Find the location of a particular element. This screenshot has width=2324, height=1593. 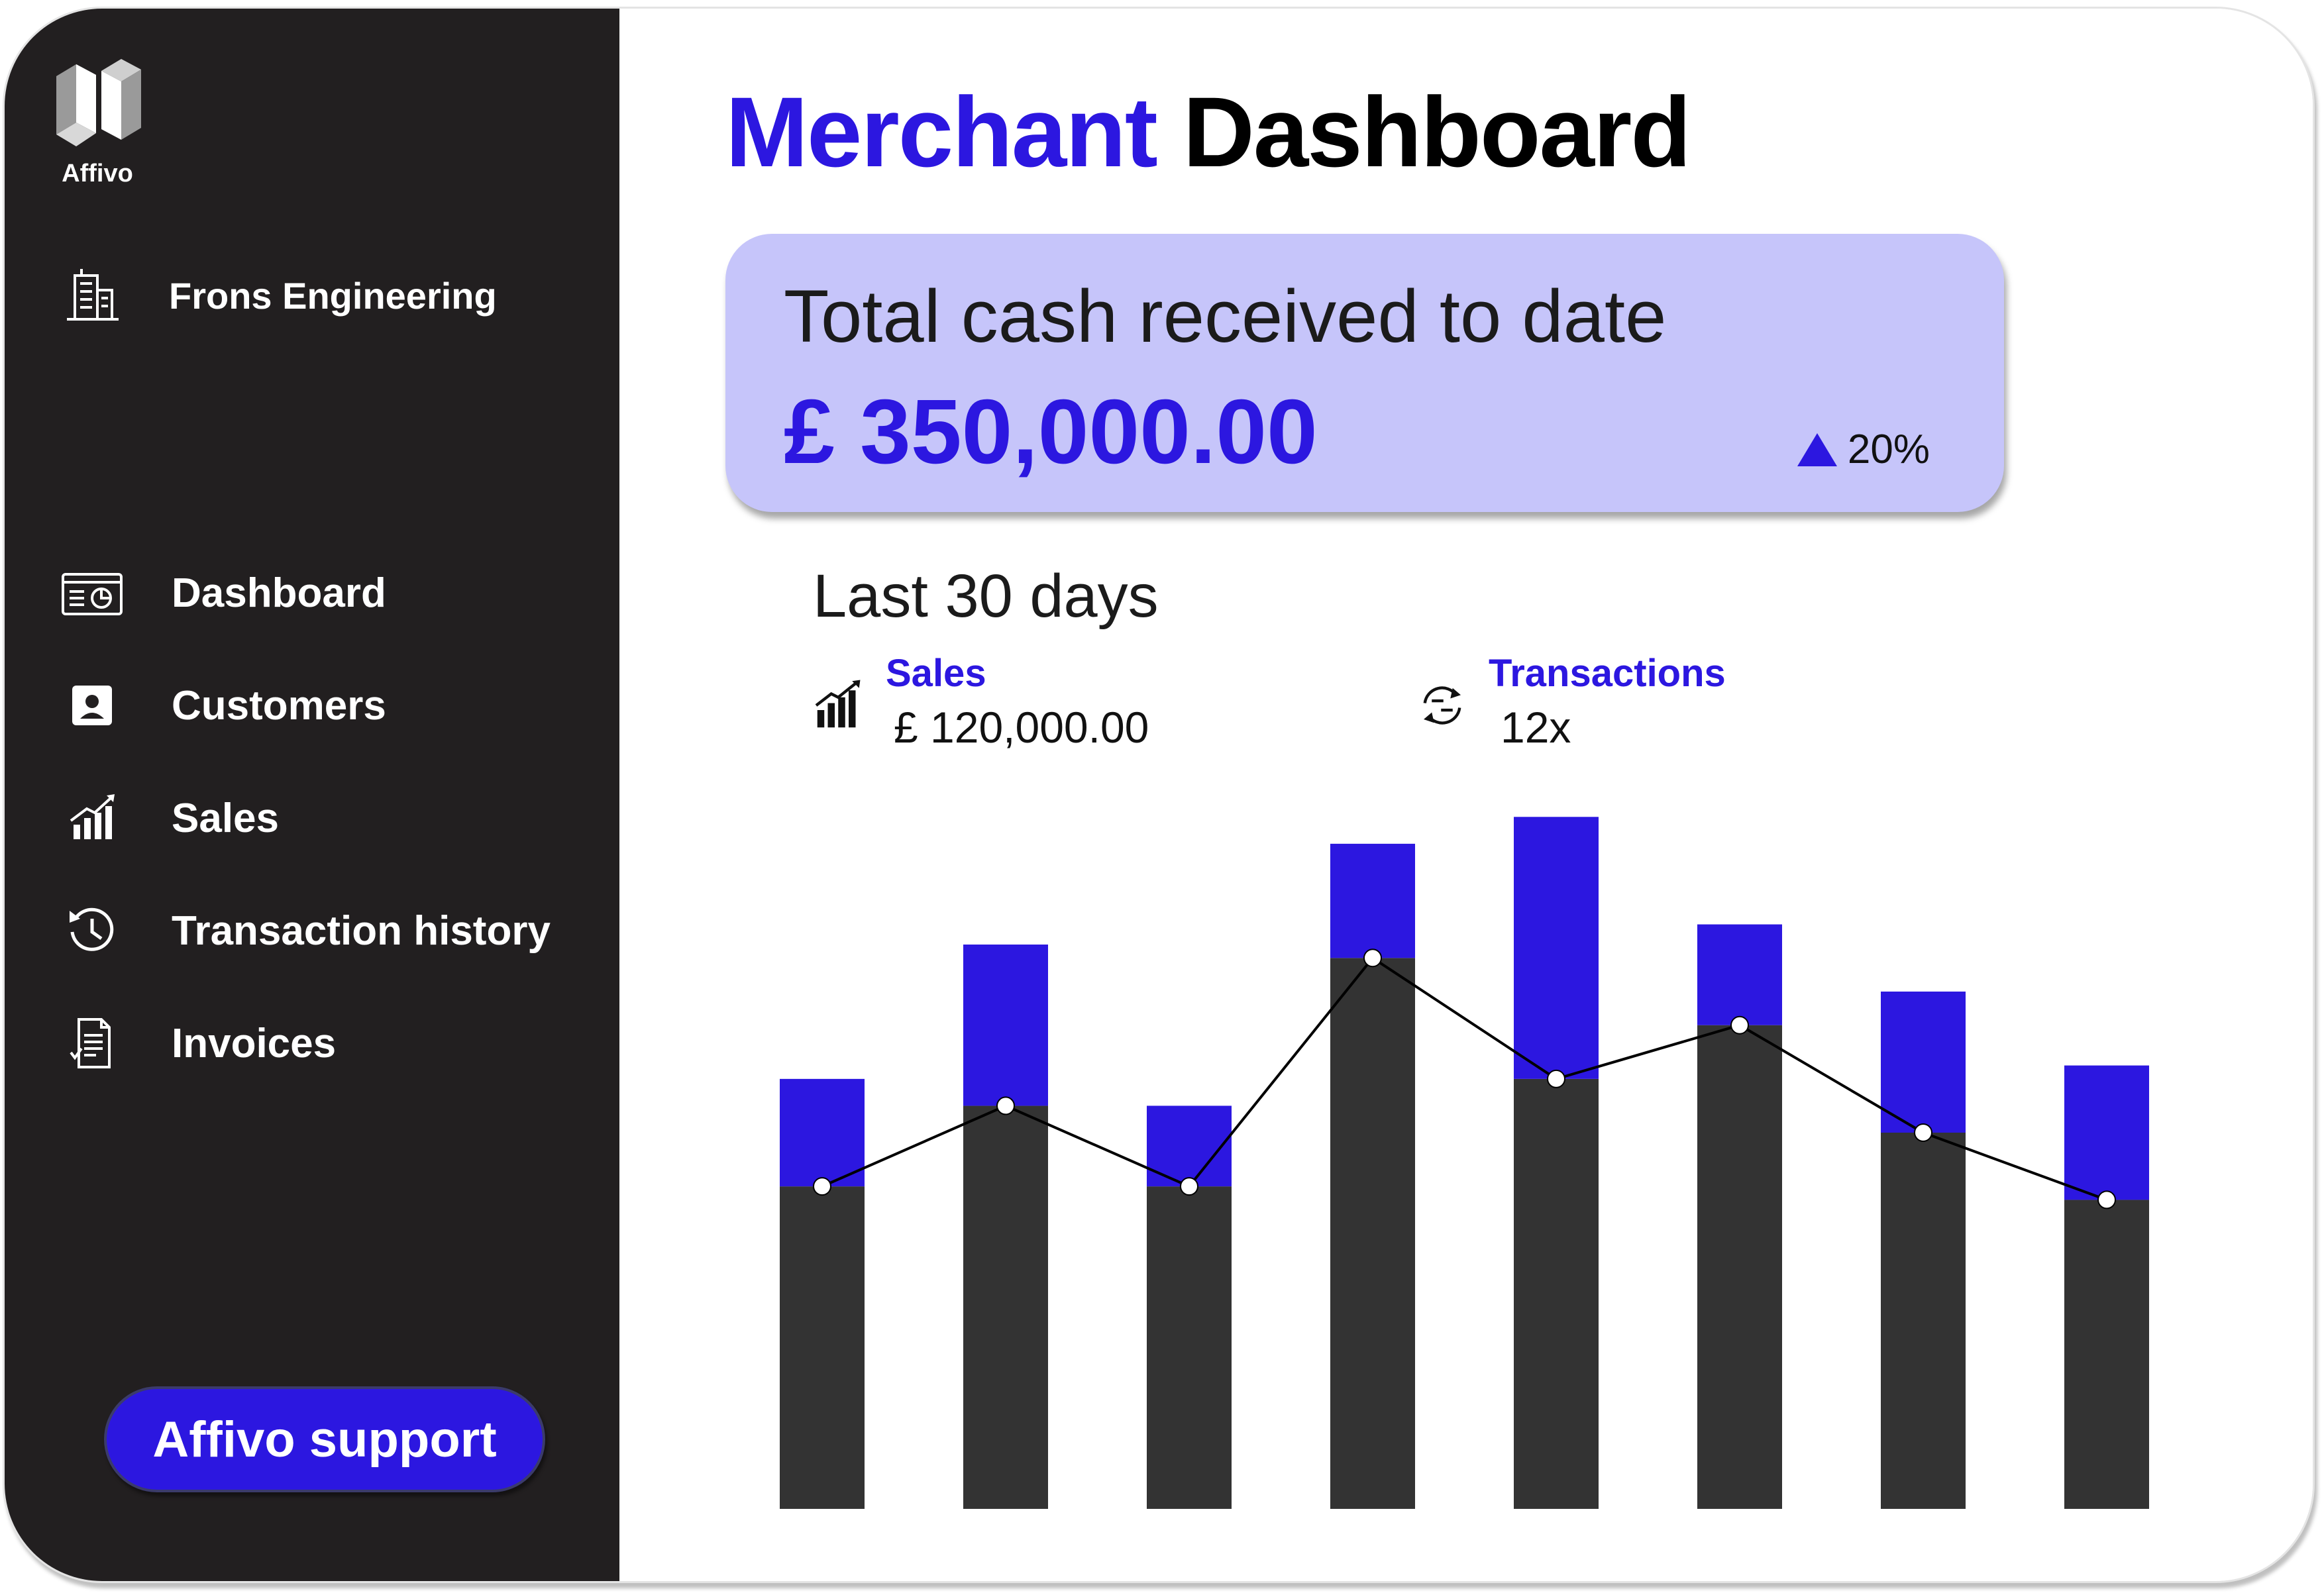

change-indicator: 20% is located at coordinates (1864, 449).